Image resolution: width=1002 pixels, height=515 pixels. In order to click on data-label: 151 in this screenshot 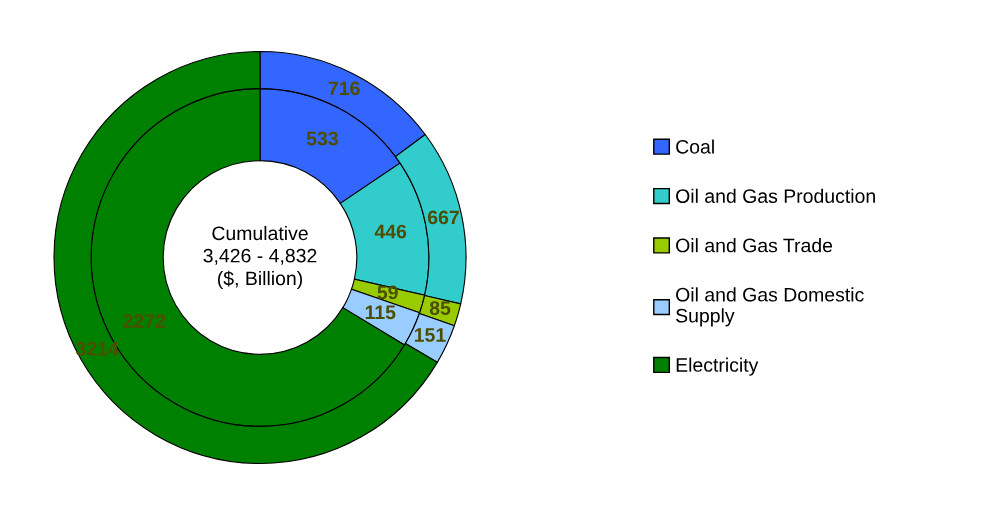, I will do `click(430, 335)`.